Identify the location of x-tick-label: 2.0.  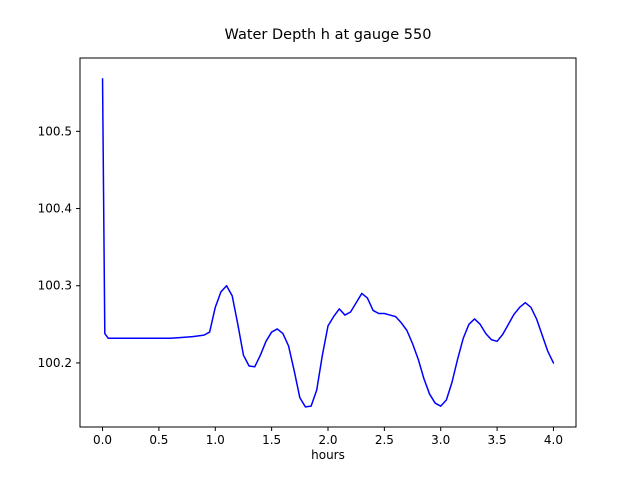
(327, 440).